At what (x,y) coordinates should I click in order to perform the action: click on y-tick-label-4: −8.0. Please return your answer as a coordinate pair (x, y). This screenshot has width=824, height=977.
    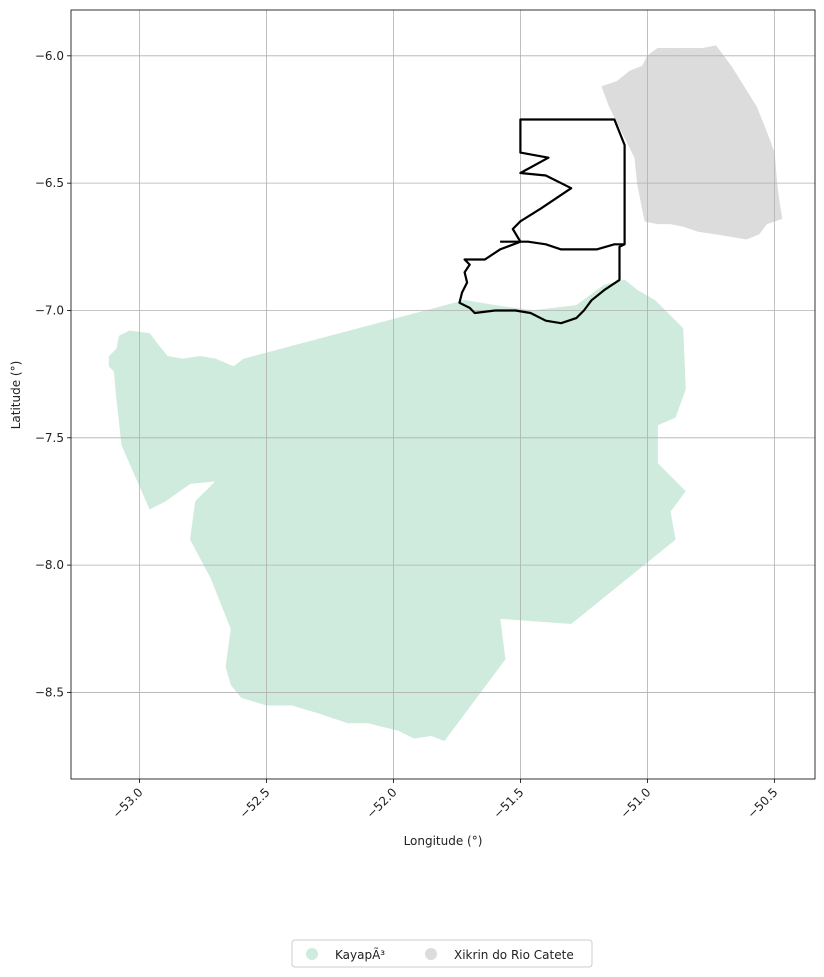
    Looking at the image, I should click on (49, 565).